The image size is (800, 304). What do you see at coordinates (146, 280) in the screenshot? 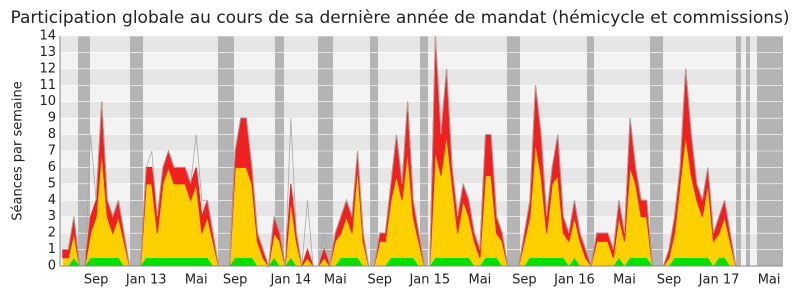
I see `x-tick-label: Jan 13` at bounding box center [146, 280].